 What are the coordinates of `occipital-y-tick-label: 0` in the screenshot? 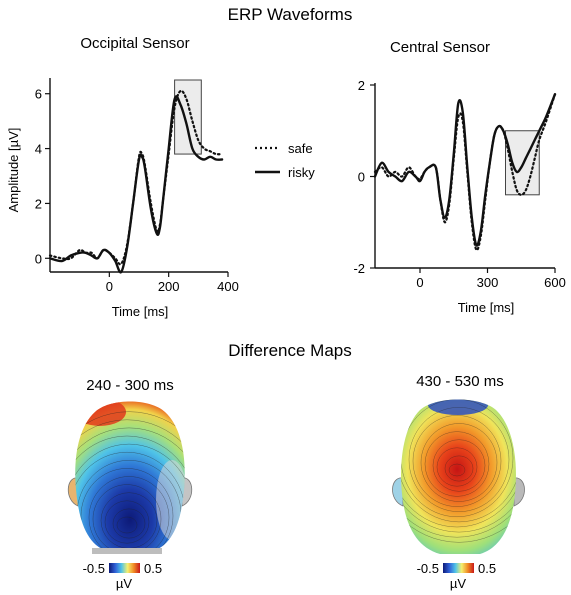 It's located at (38, 258).